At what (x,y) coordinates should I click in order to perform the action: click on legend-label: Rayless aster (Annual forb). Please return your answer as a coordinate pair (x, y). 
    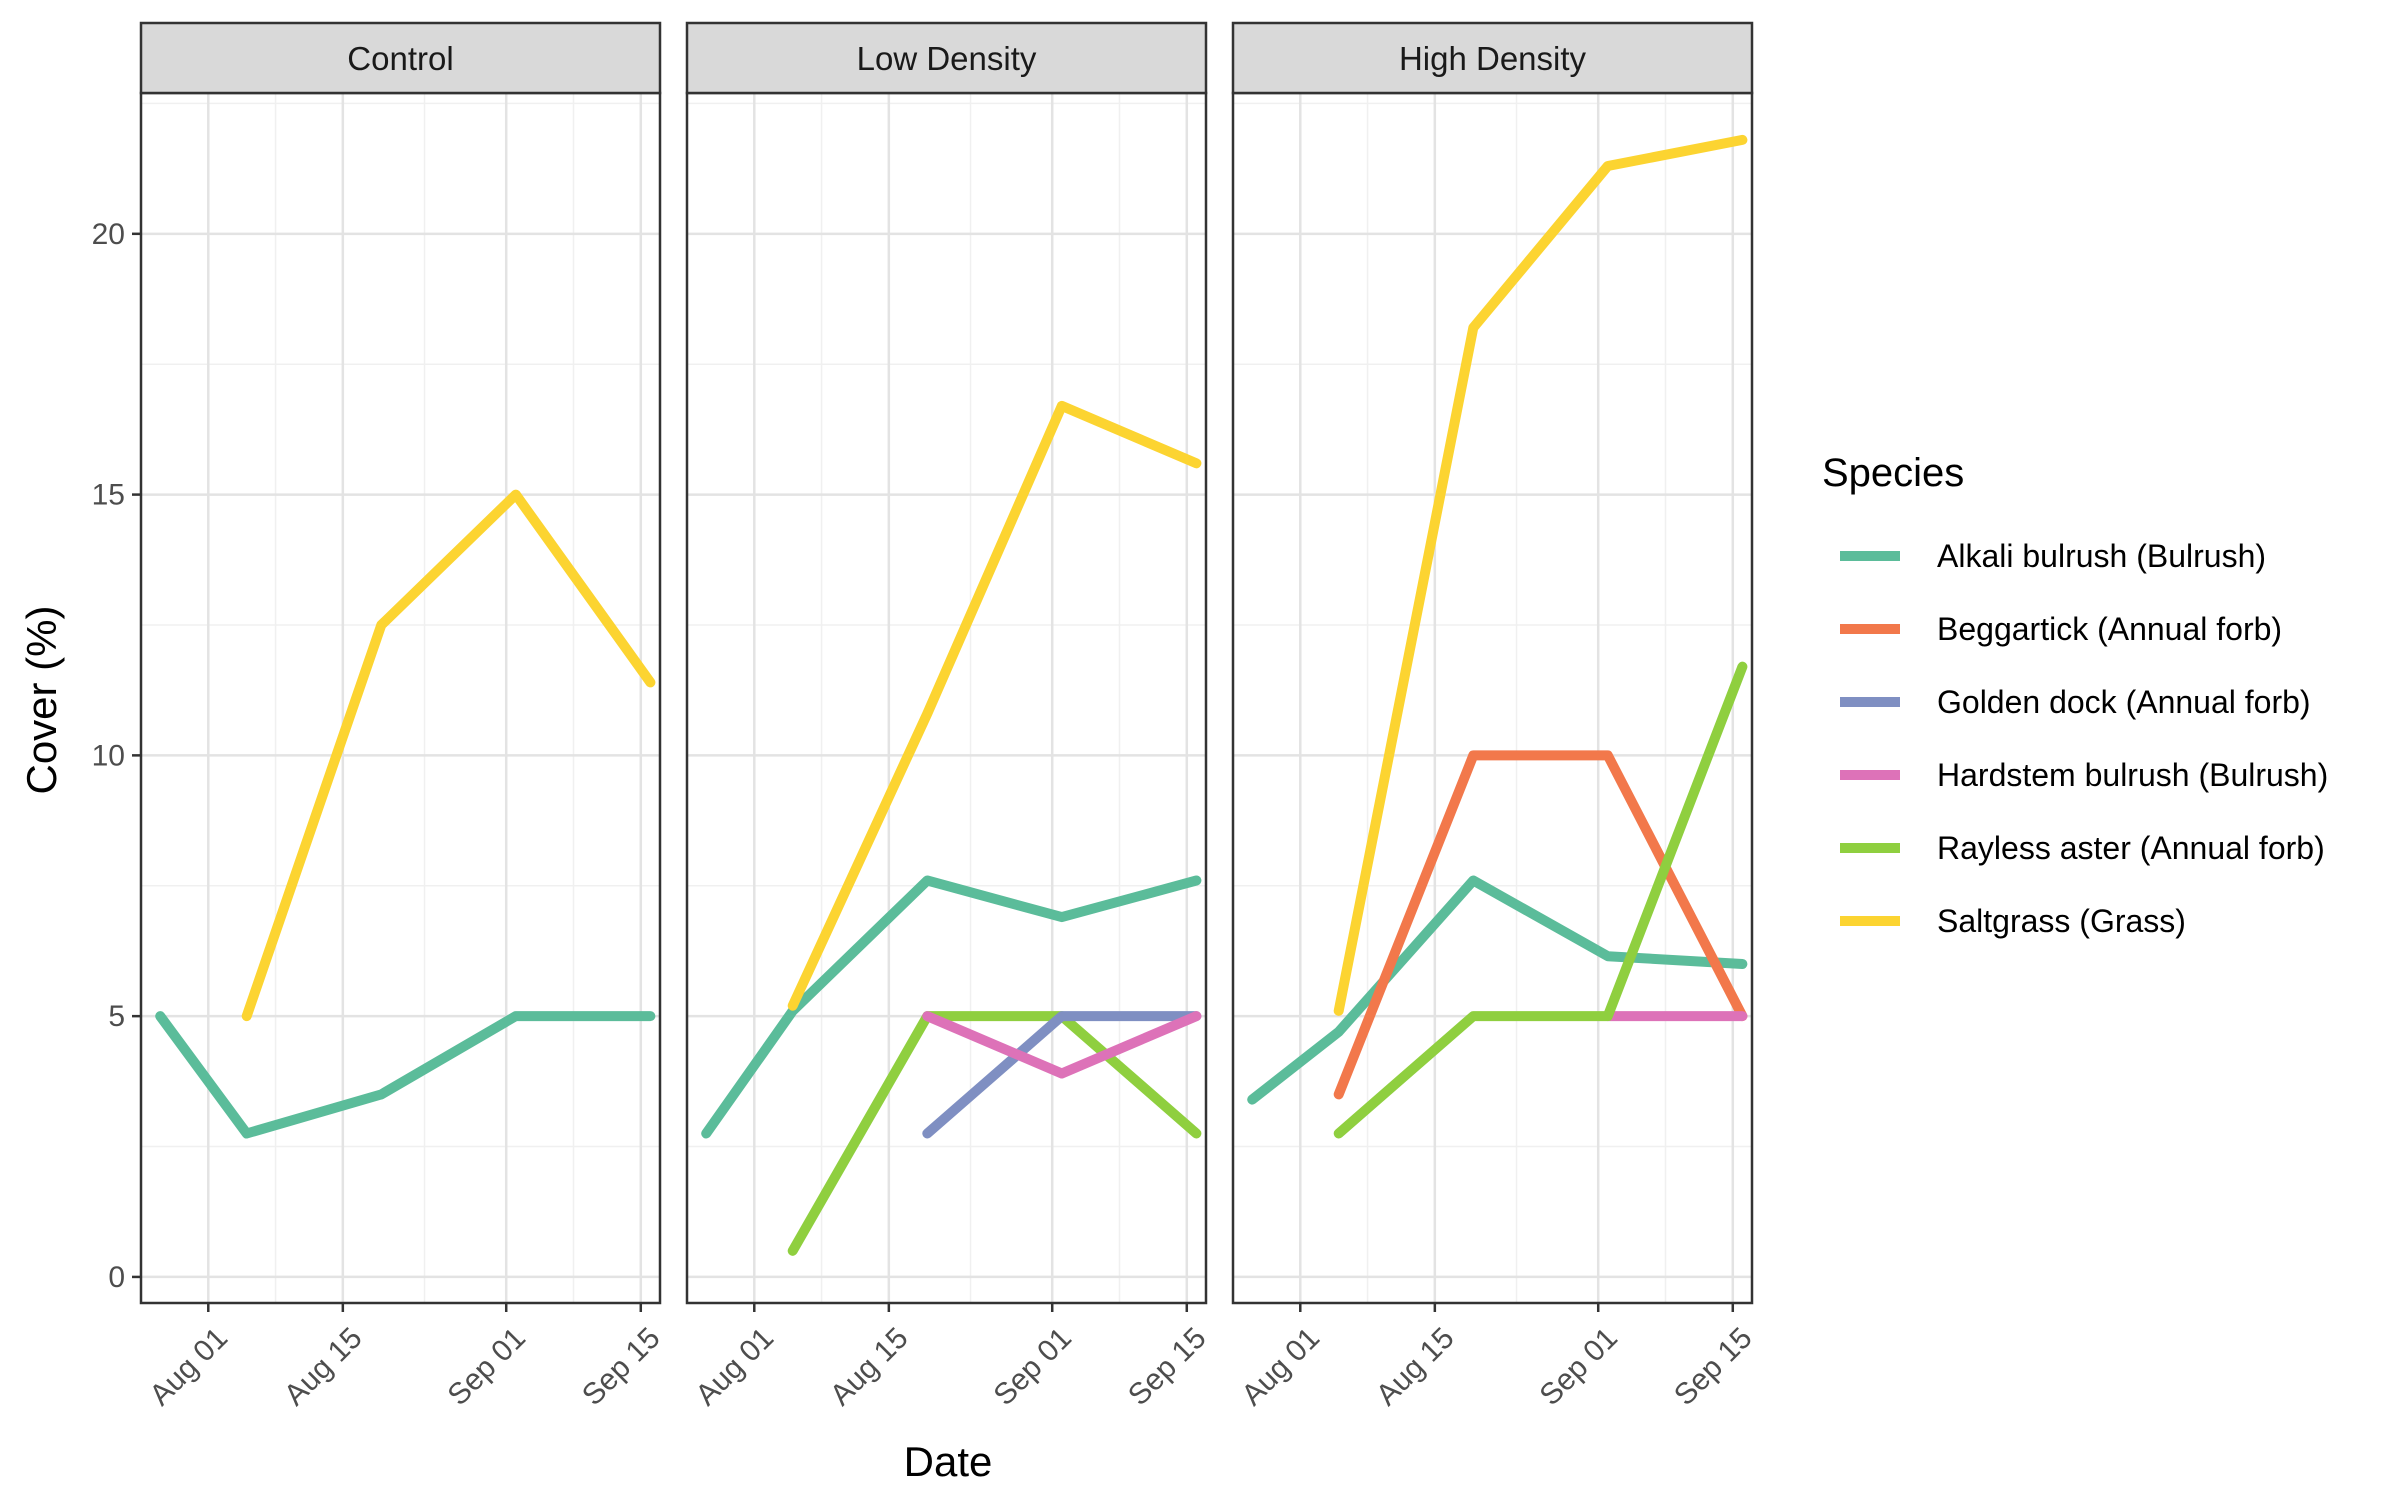
    Looking at the image, I should click on (2131, 848).